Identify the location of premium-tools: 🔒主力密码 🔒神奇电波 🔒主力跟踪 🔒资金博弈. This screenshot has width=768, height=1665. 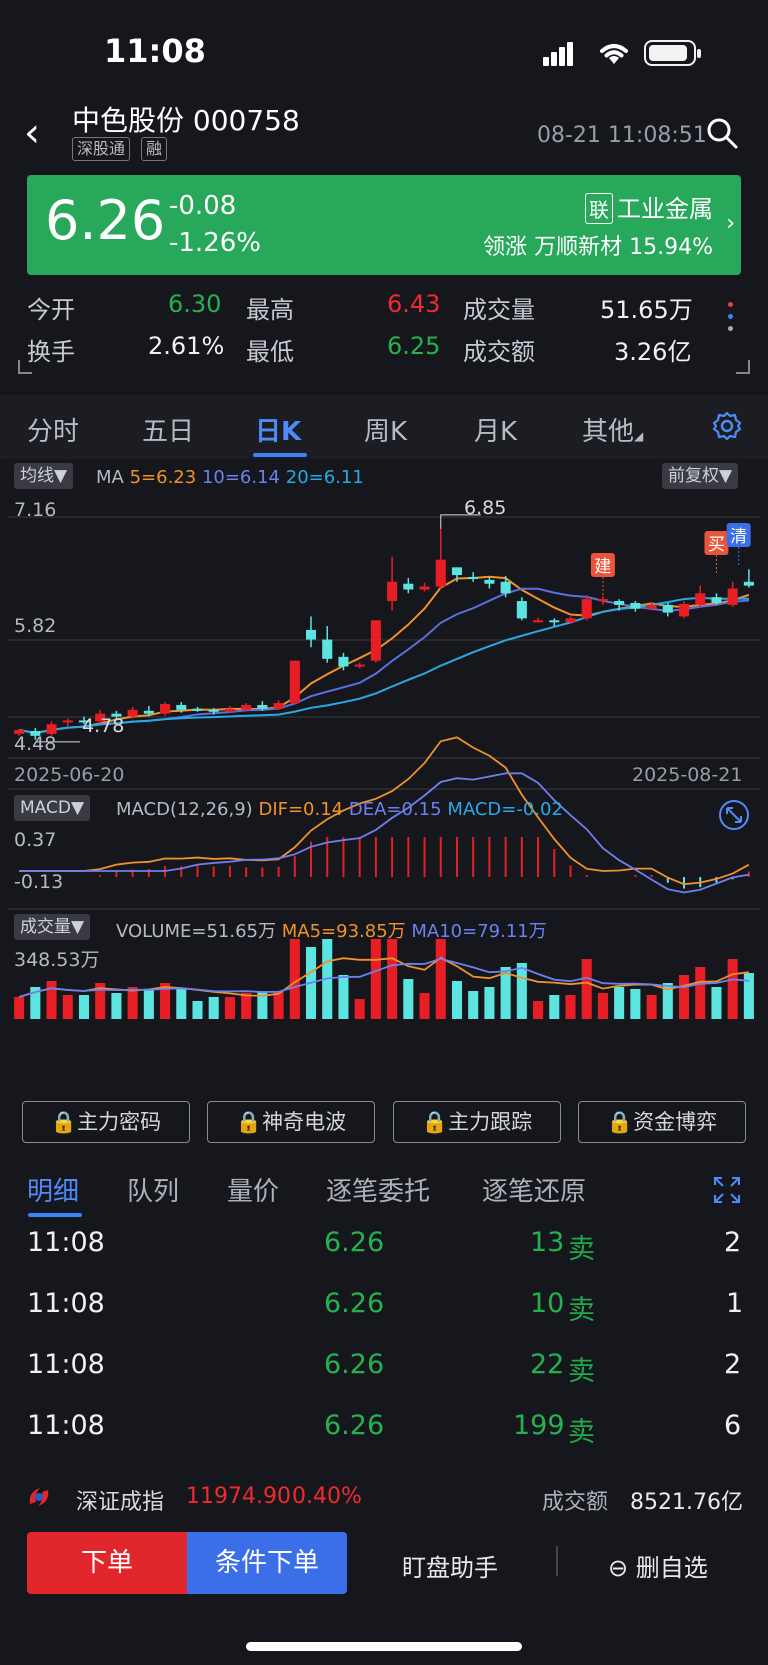
(384, 1123).